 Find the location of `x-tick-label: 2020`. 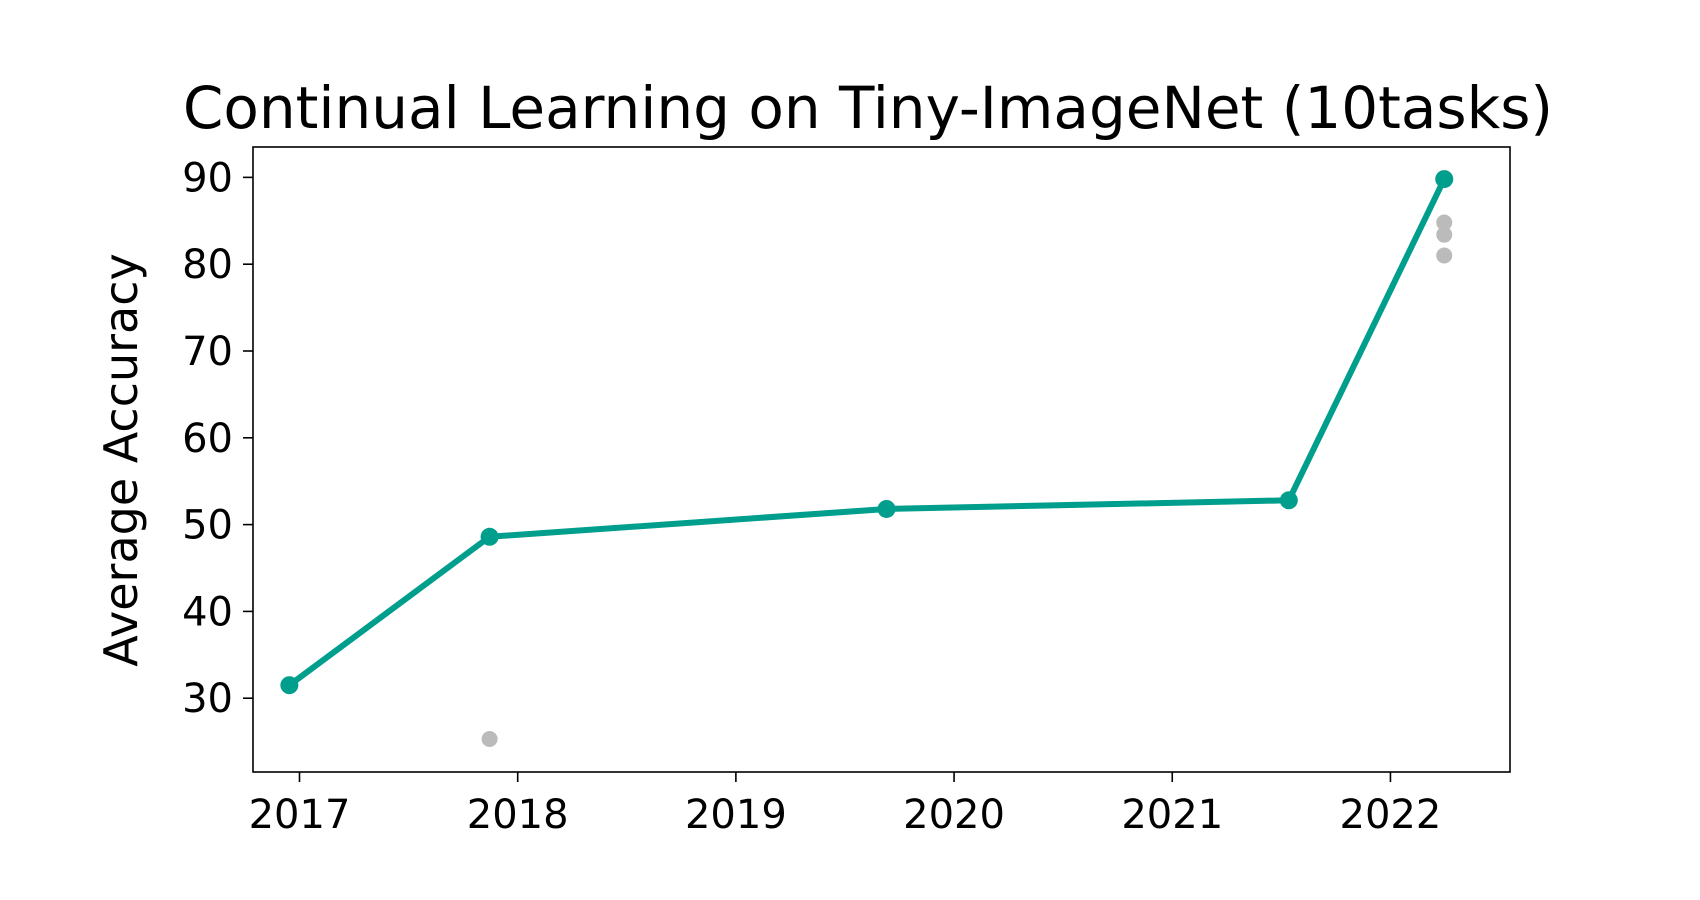

x-tick-label: 2020 is located at coordinates (954, 815).